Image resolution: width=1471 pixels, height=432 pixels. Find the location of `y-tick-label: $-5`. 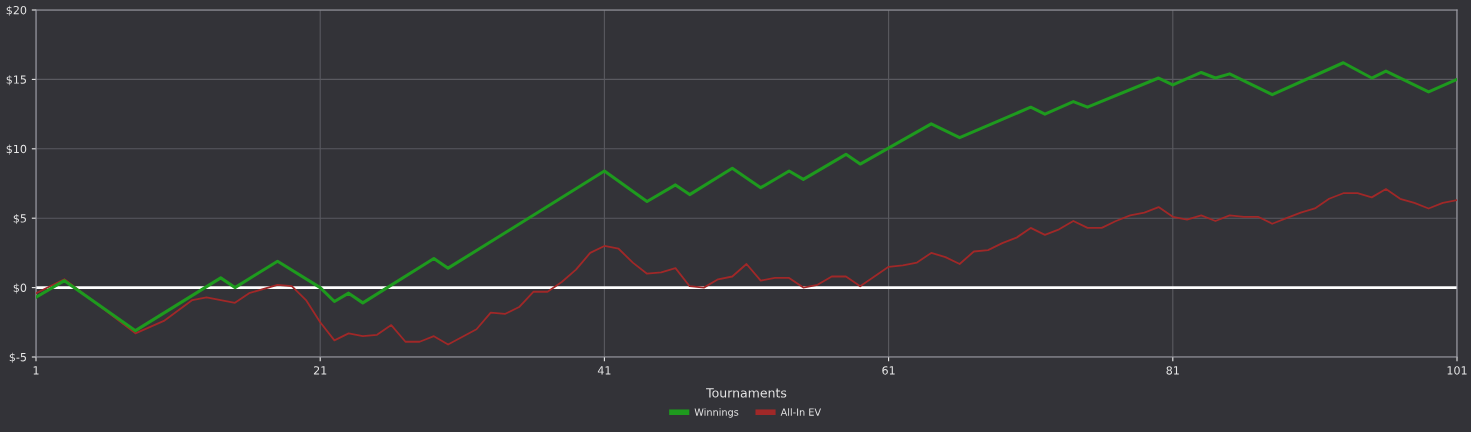

y-tick-label: $-5 is located at coordinates (17, 357).